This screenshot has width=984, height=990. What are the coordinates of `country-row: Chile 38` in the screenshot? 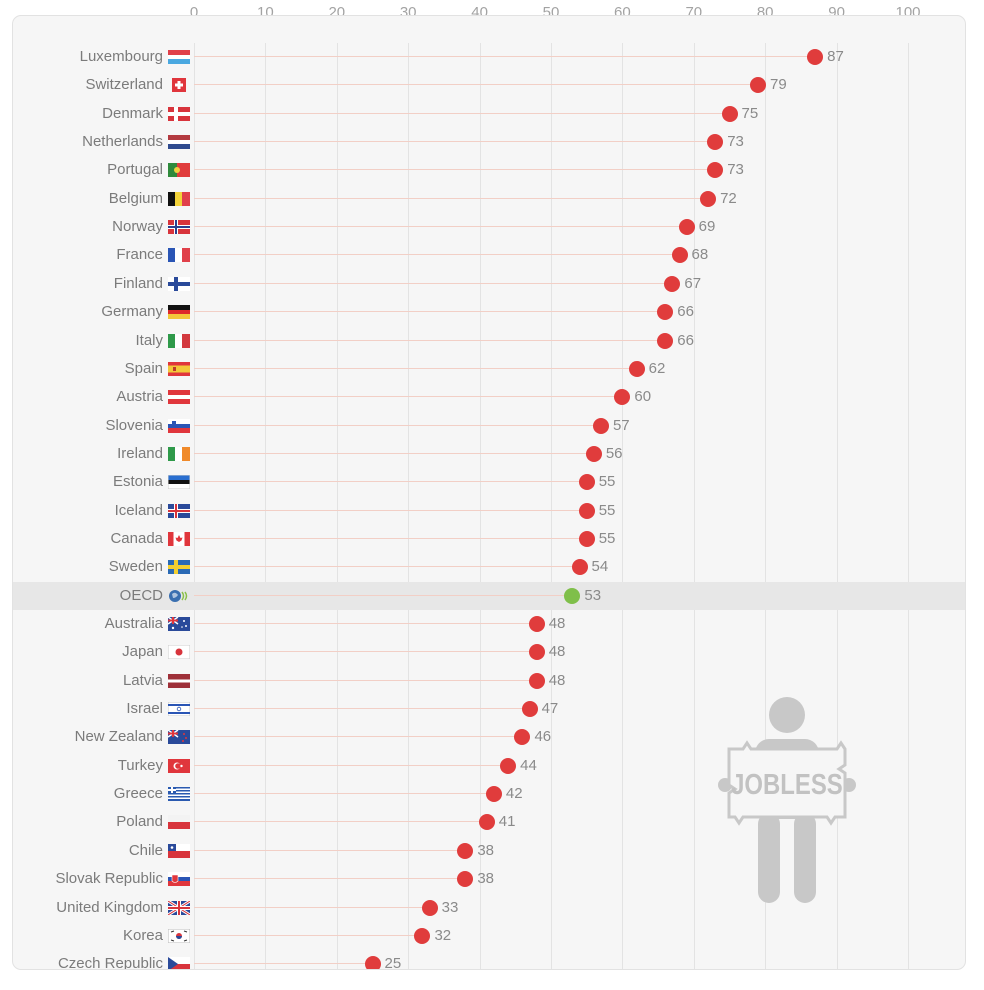 It's located at (489, 851).